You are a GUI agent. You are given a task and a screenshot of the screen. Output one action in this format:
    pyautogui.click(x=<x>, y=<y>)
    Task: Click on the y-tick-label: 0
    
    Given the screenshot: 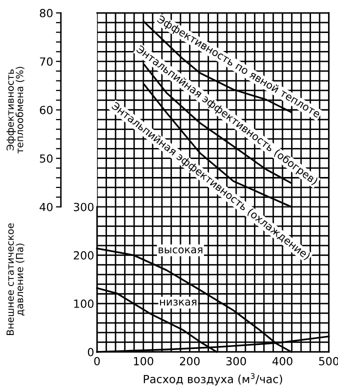 What is the action you would take?
    pyautogui.click(x=91, y=352)
    